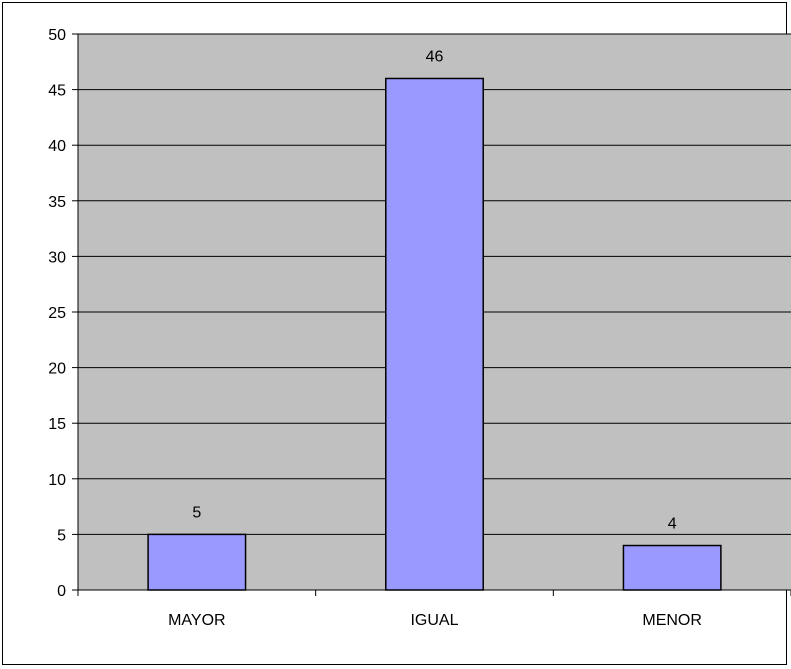  Describe the element at coordinates (57, 35) in the screenshot. I see `y-tick-label: 50` at that location.